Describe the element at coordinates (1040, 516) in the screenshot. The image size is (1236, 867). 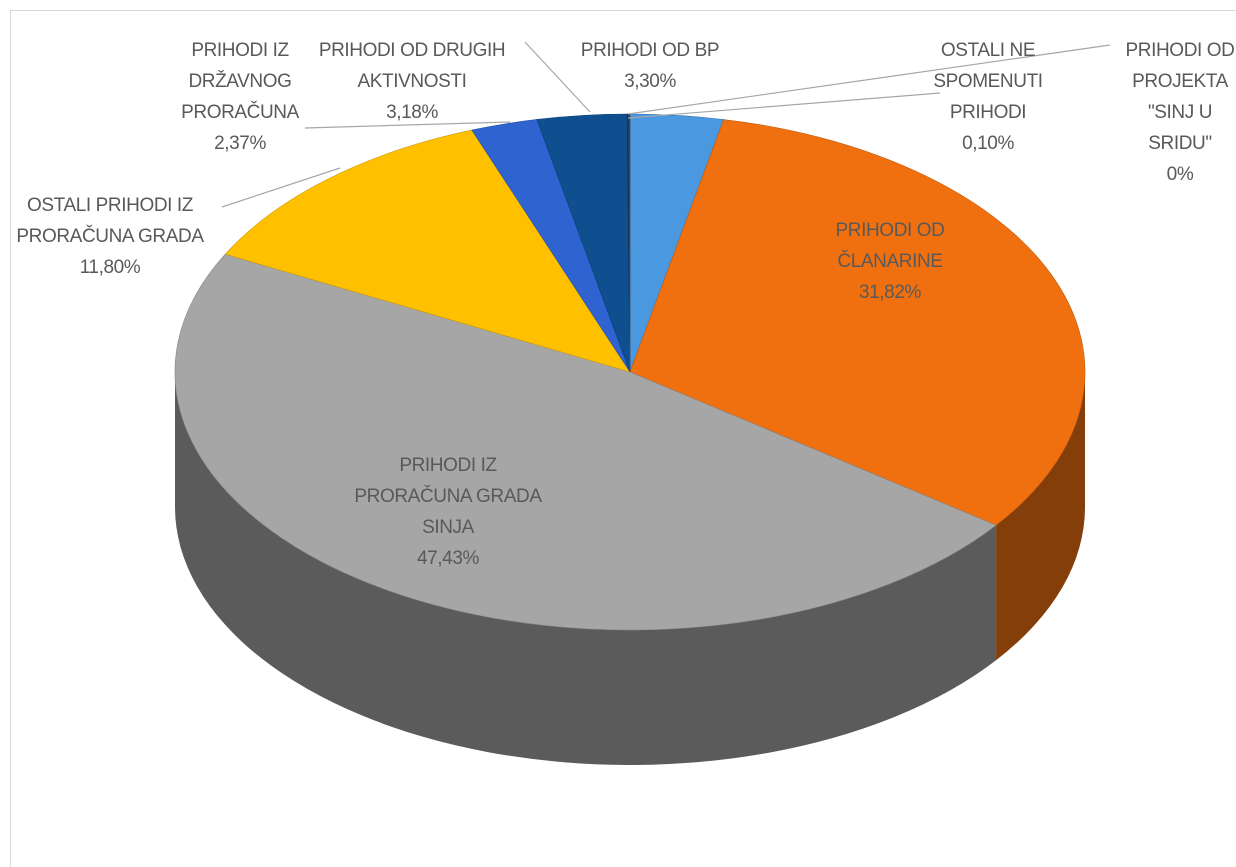
I see `slice-side` at that location.